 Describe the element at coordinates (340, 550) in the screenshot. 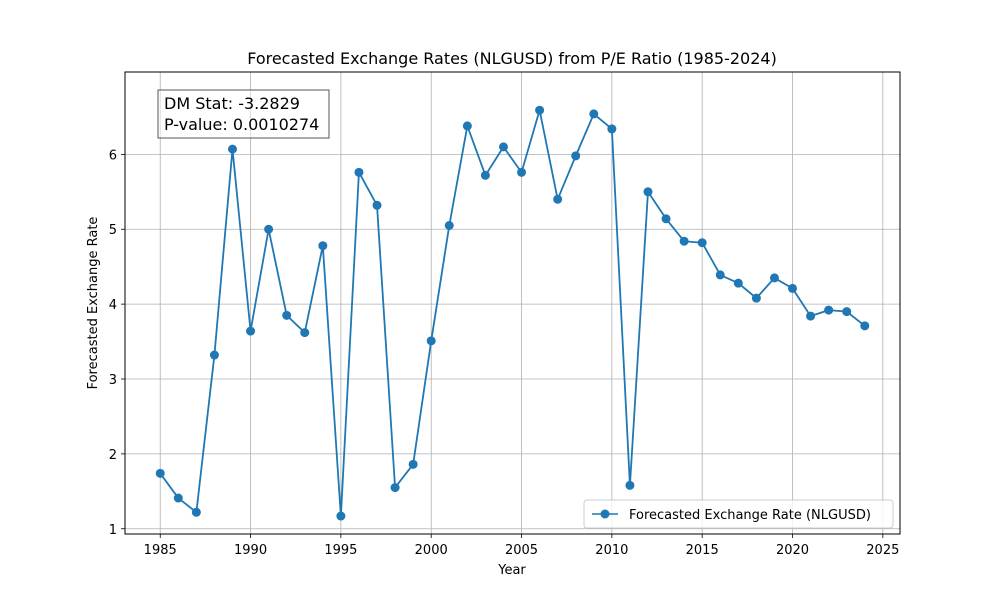

I see `x-tick-label: 1995` at that location.